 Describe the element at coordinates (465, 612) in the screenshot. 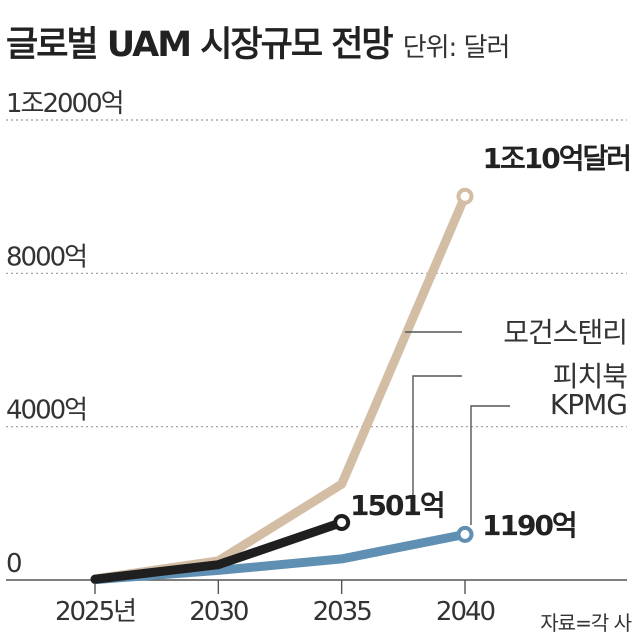

I see `x-tick-label: 2040` at that location.